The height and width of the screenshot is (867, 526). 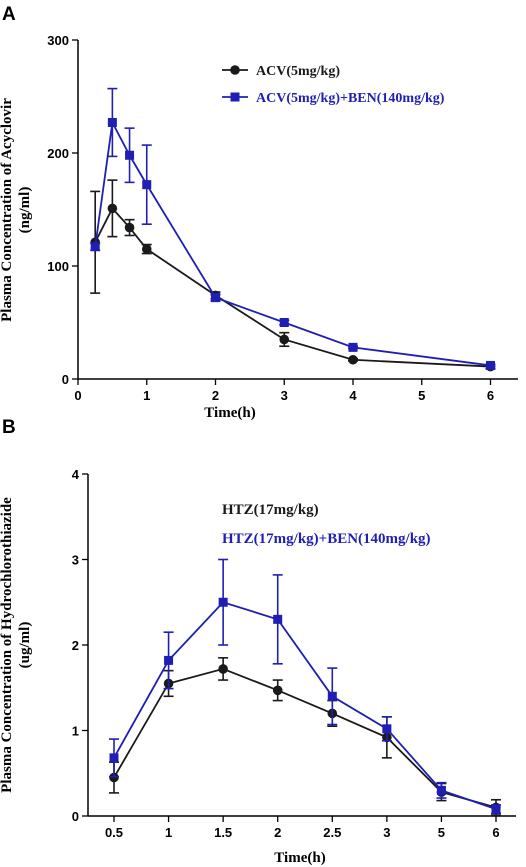 What do you see at coordinates (58, 40) in the screenshot?
I see `panel-a-y-tick-label: 300` at bounding box center [58, 40].